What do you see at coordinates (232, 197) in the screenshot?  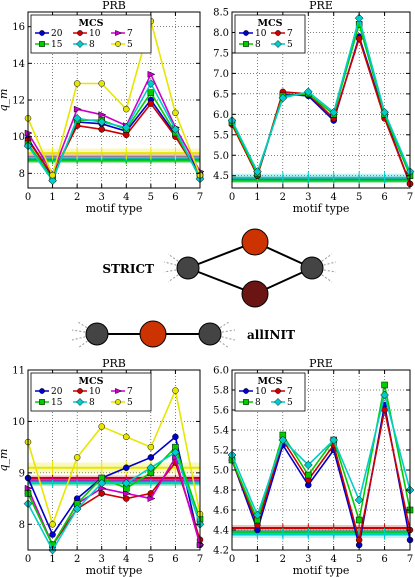 I see `x-tick-label: 0` at bounding box center [232, 197].